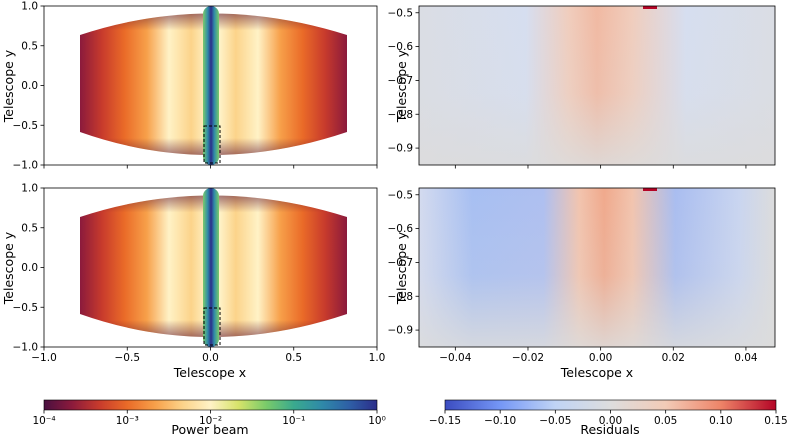  I want to click on ytick-label-residuals-top-1: −0.8, so click(401, 115).